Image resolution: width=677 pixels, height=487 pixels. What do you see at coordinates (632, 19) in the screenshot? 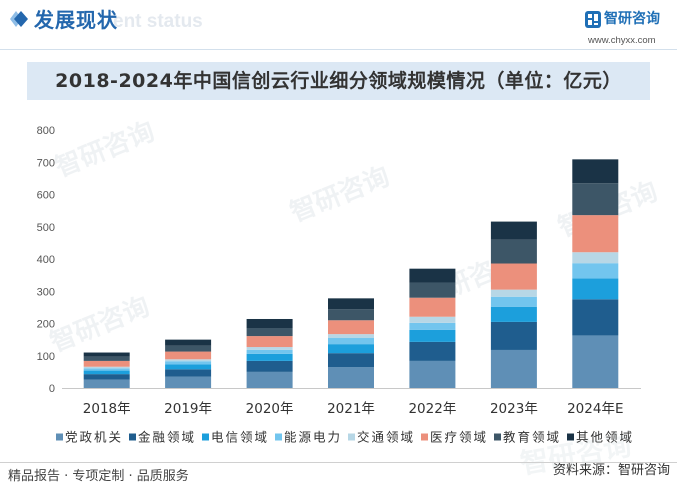
I see `brand-name: 智研咨询` at bounding box center [632, 19].